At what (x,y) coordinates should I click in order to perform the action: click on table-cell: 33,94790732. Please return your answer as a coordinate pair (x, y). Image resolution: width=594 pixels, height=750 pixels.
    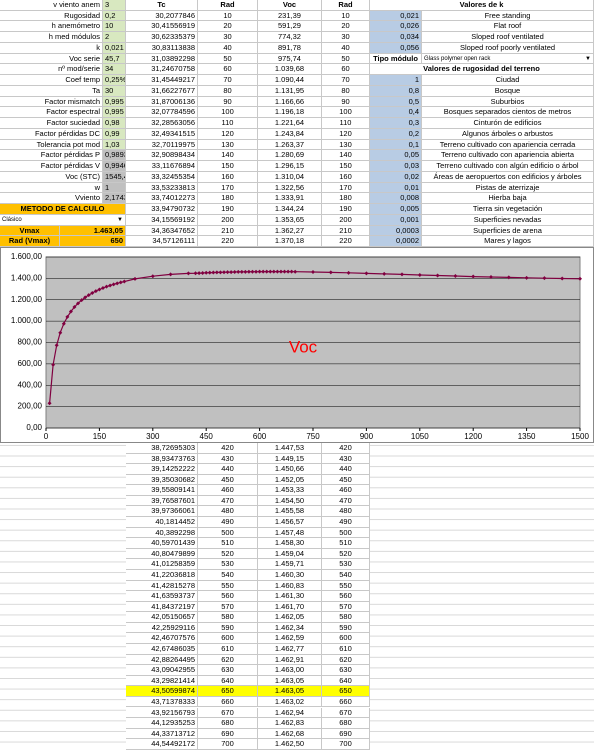
    Looking at the image, I should click on (162, 209).